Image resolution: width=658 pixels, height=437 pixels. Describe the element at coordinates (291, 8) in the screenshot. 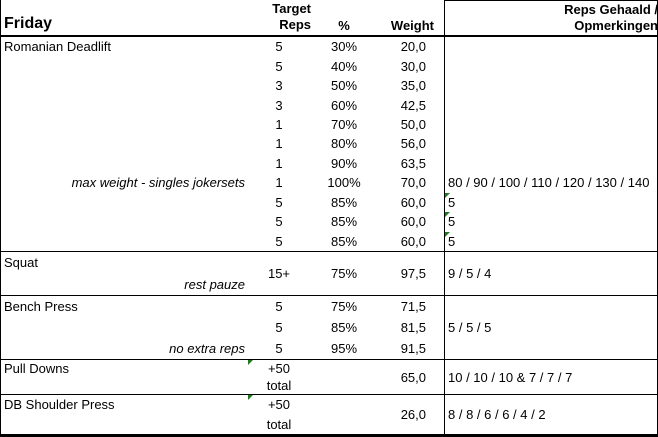

I see `target-header-line1: Target` at that location.